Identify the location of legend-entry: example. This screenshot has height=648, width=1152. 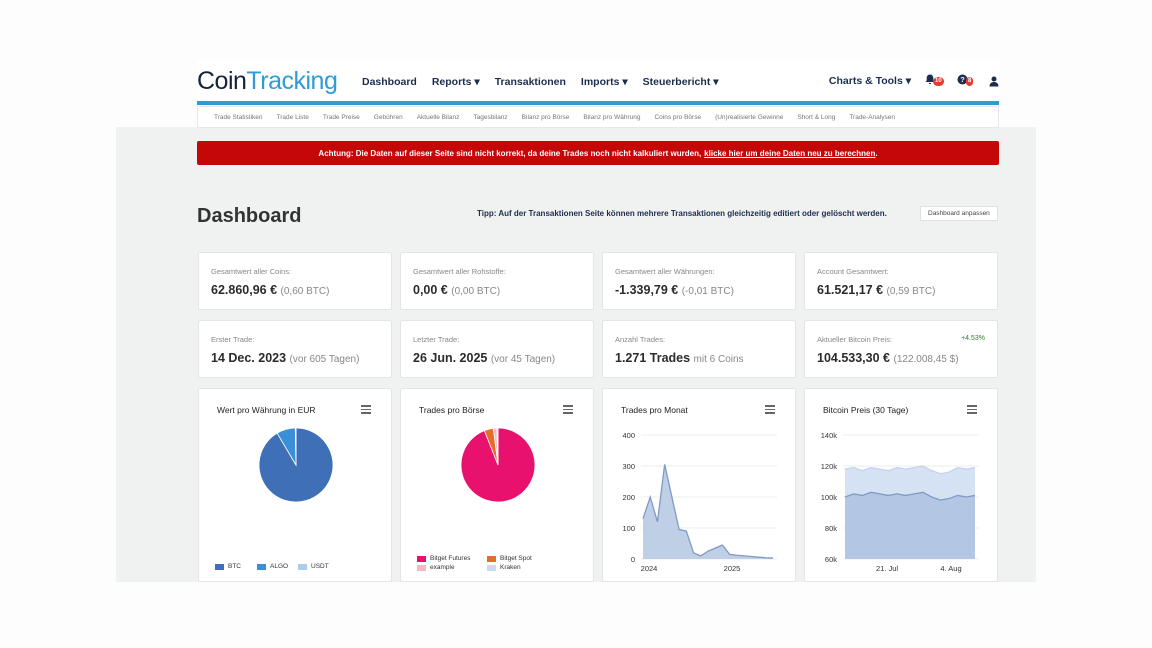
(436, 567).